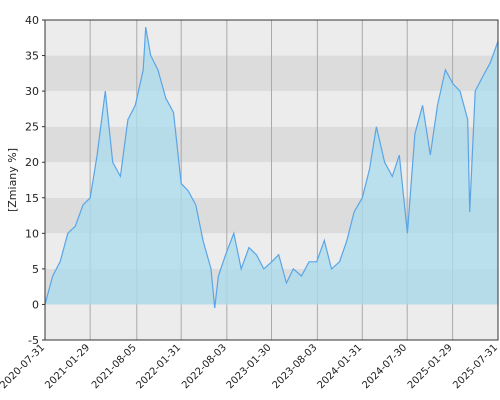 The height and width of the screenshot is (400, 500). What do you see at coordinates (23, 366) in the screenshot?
I see `x-tick-label: 2020-07-31` at bounding box center [23, 366].